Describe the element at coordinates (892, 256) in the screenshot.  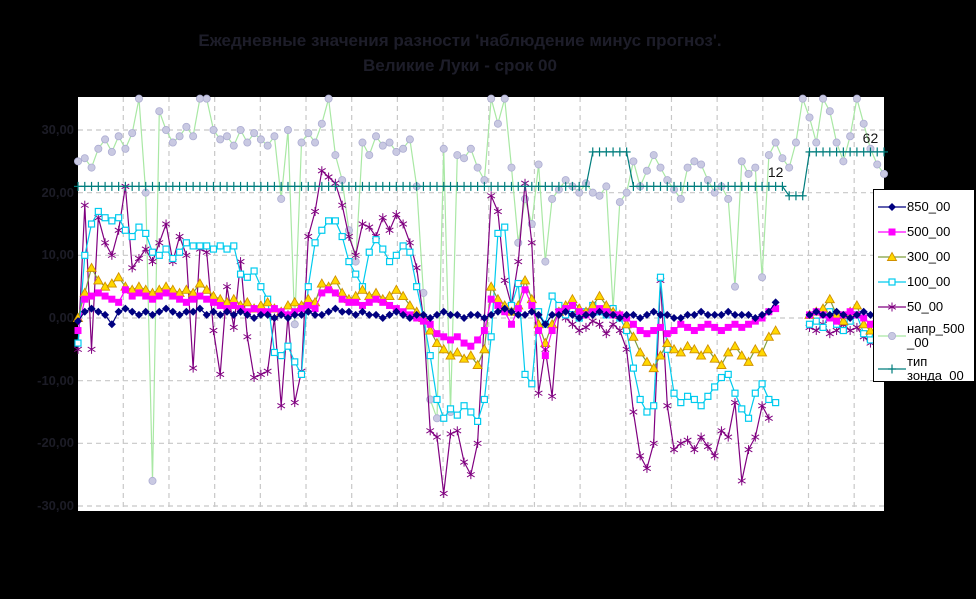
I see `legend-sample-triangle-icon` at that location.